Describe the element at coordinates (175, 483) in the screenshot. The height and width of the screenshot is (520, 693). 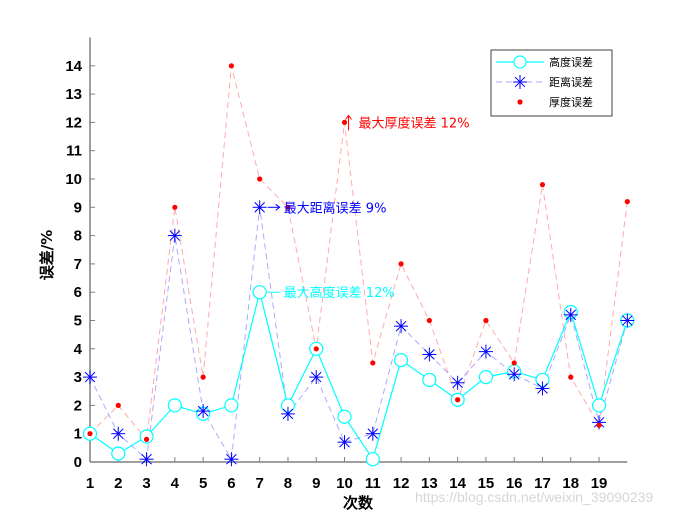
I see `x-tick-label: 4` at that location.